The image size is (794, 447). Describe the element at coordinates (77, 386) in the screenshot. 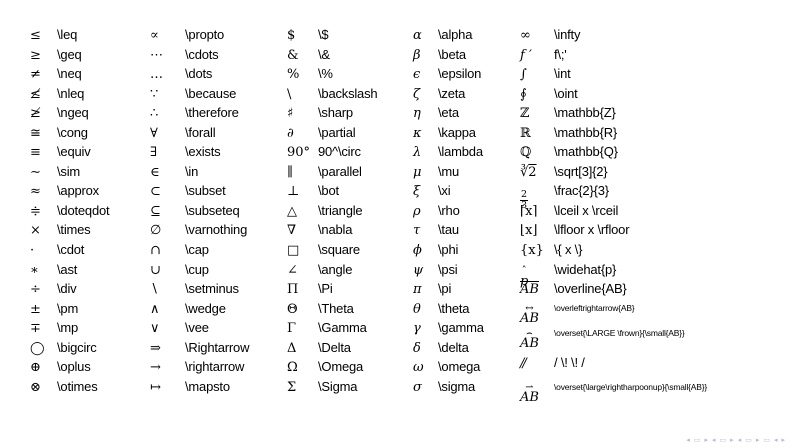

I see `latex-command: \otimes` at that location.